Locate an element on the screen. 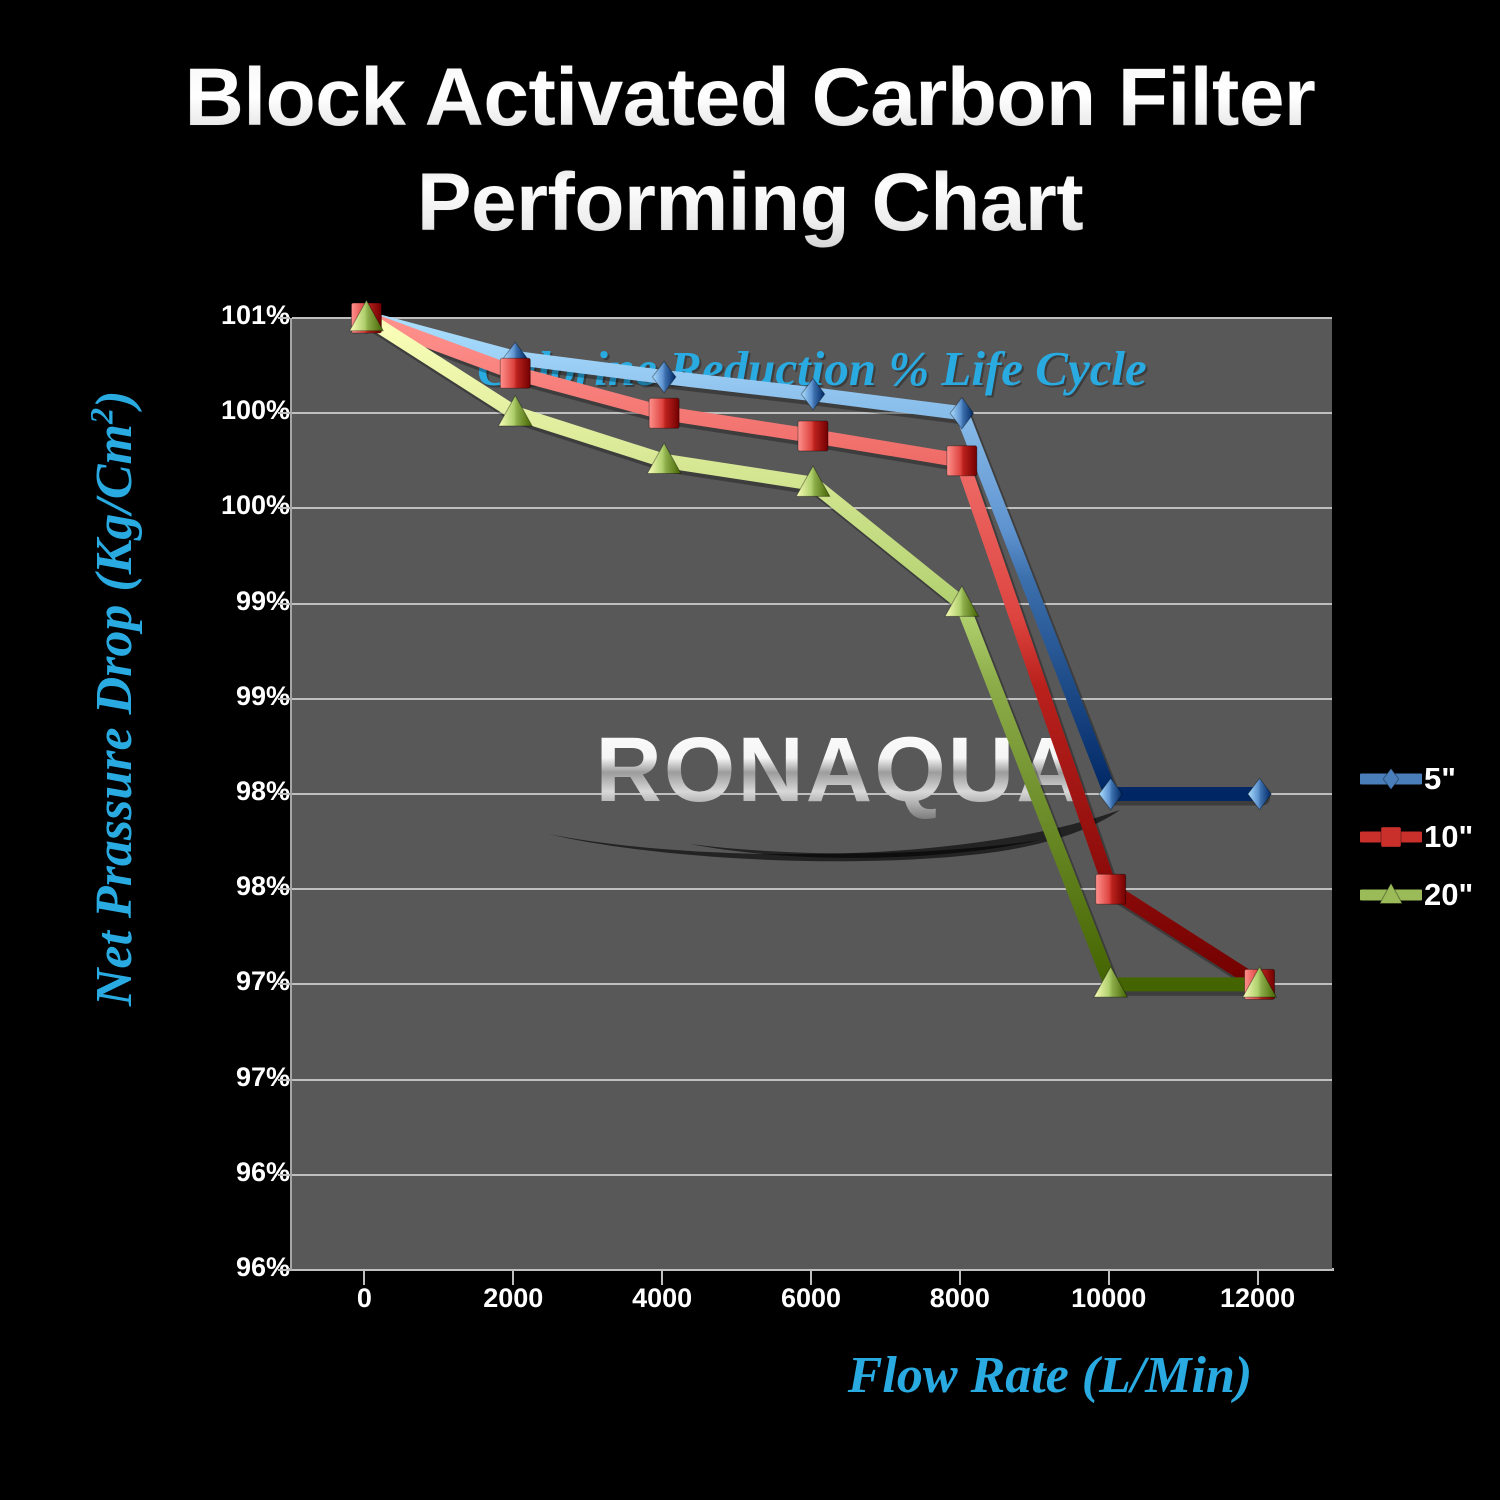  x-tick-label: 6000 is located at coordinates (811, 1298).